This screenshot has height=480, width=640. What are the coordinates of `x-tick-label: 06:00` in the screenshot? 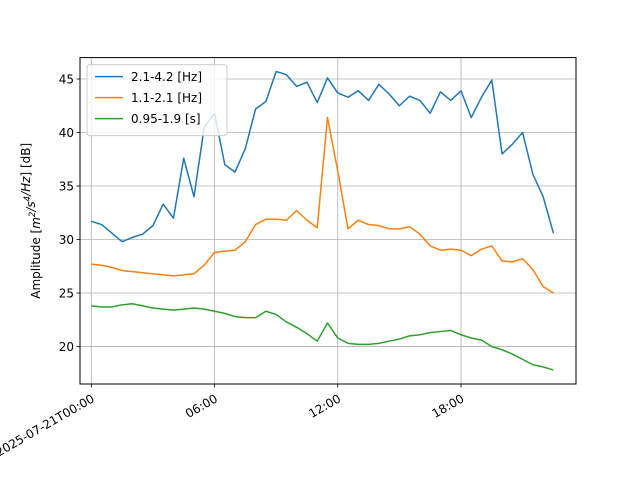 It's located at (201, 405).